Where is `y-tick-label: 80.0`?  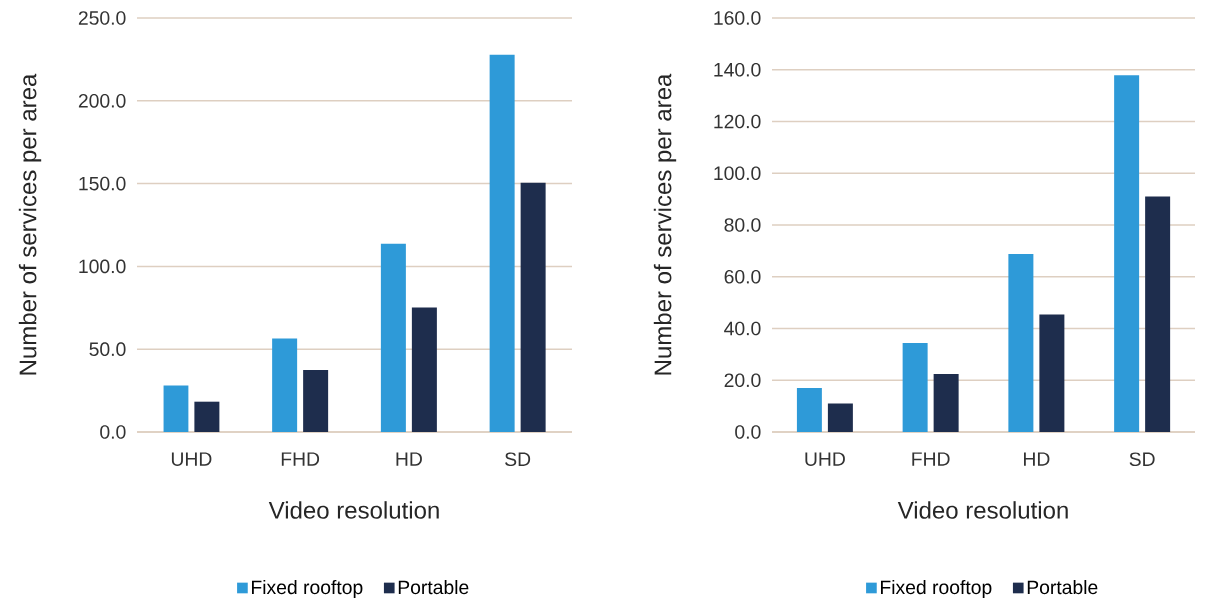 y-tick-label: 80.0 is located at coordinates (742, 225).